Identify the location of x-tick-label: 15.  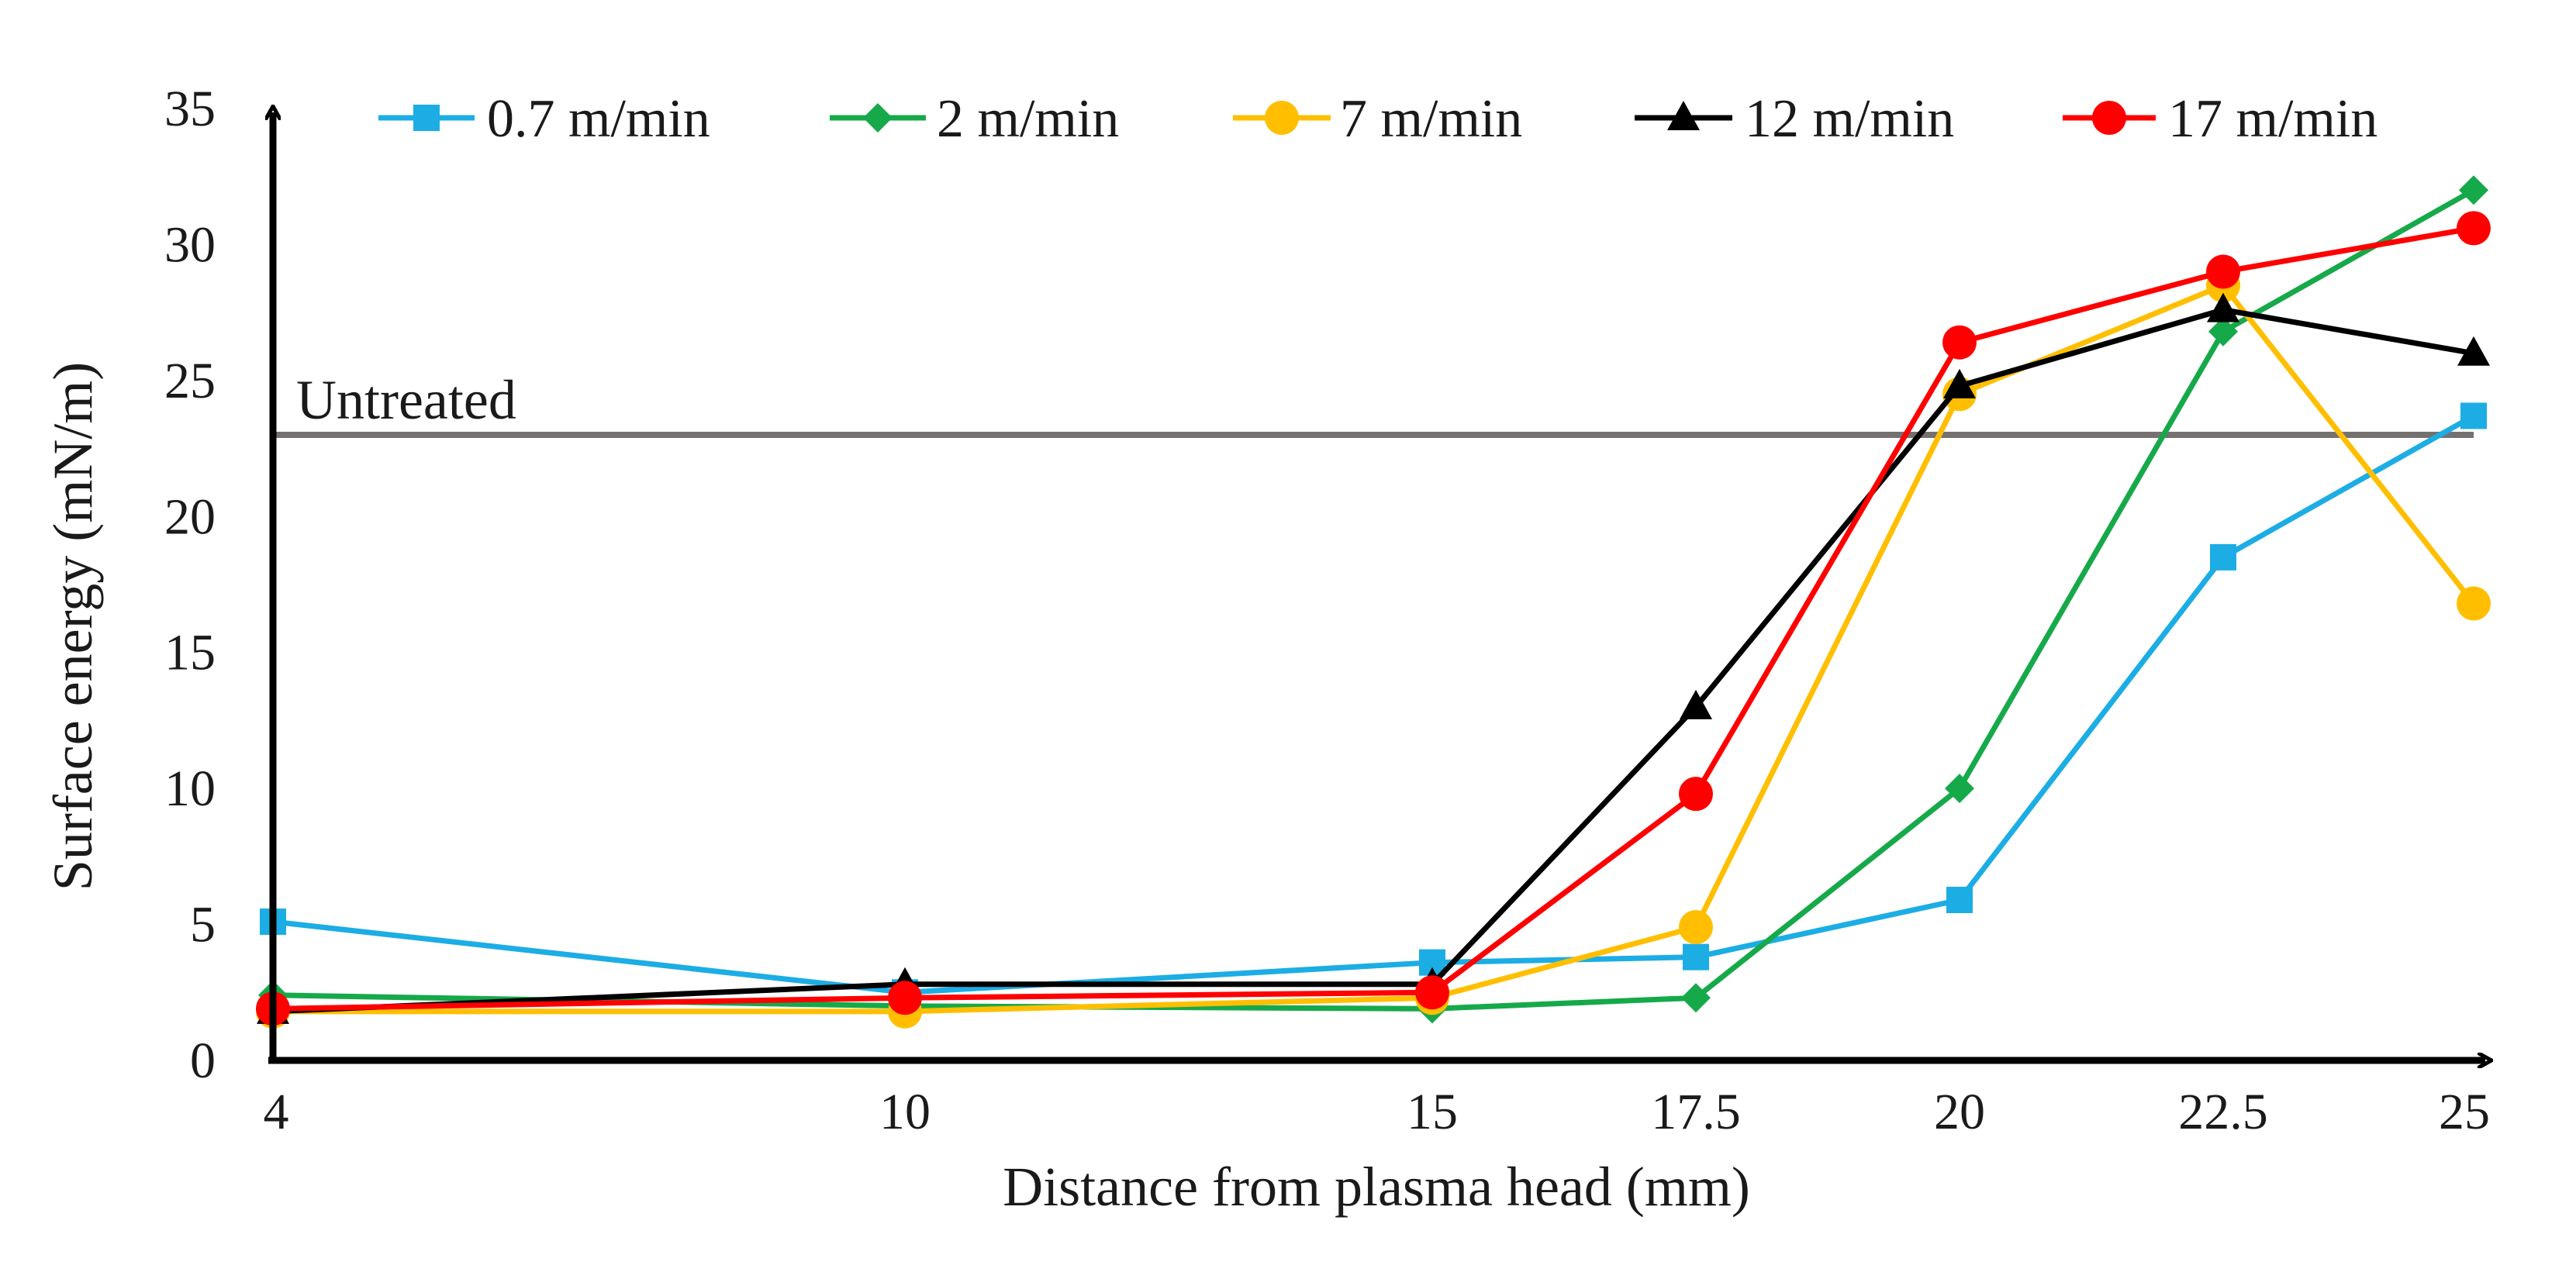
(1433, 1112).